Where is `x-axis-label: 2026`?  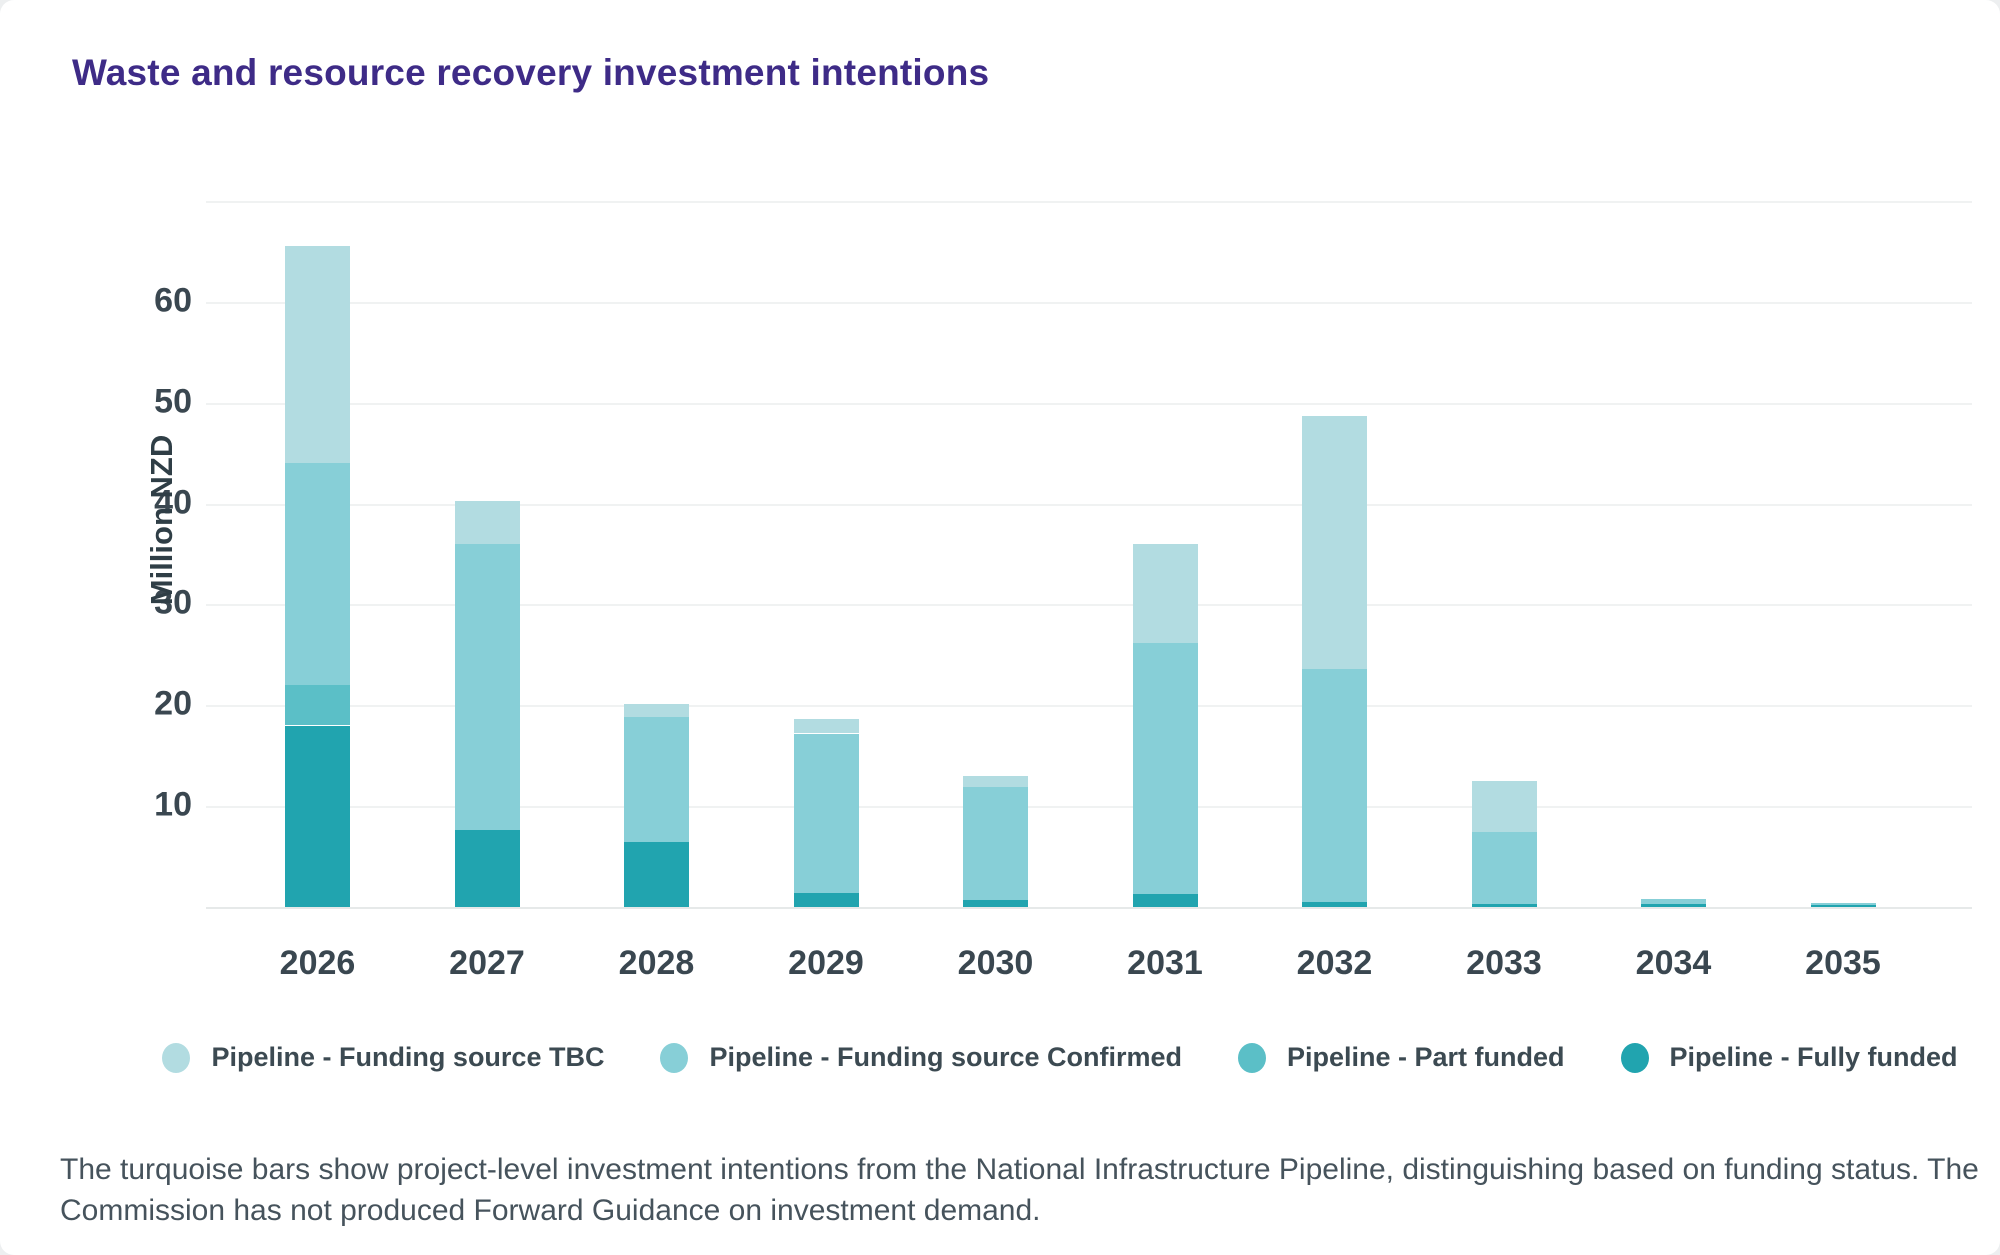
x-axis-label: 2026 is located at coordinates (317, 963).